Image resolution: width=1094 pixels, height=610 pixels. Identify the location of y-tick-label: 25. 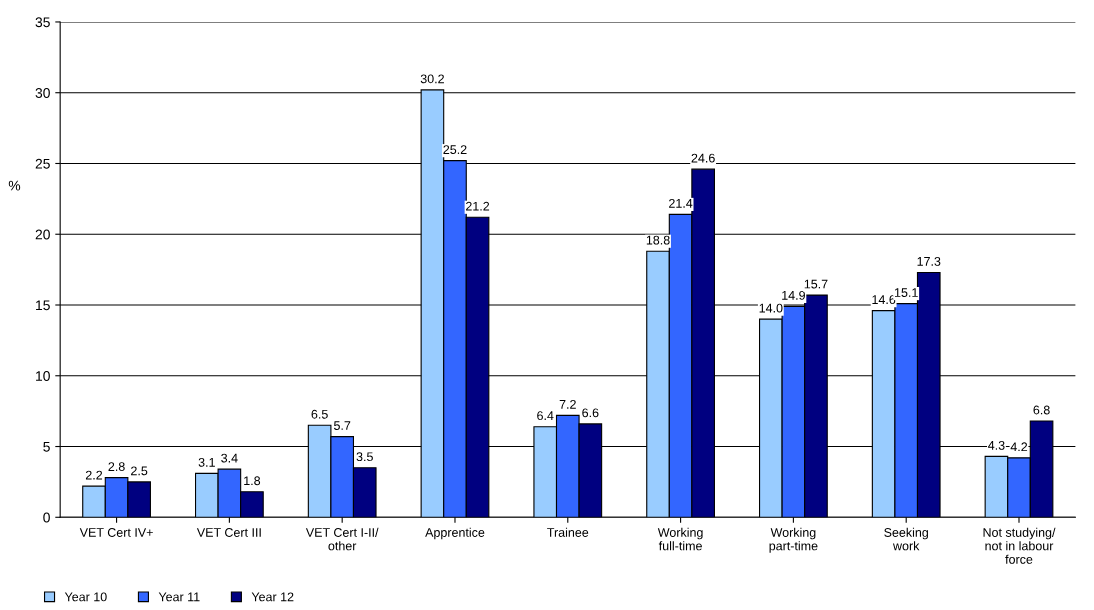
(42, 163).